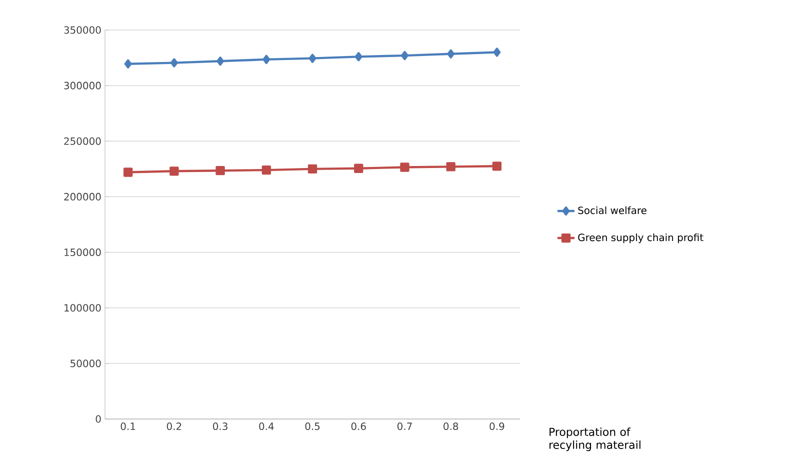 Image resolution: width=800 pixels, height=472 pixels. Describe the element at coordinates (497, 426) in the screenshot. I see `x-tick-label: 0.9` at that location.